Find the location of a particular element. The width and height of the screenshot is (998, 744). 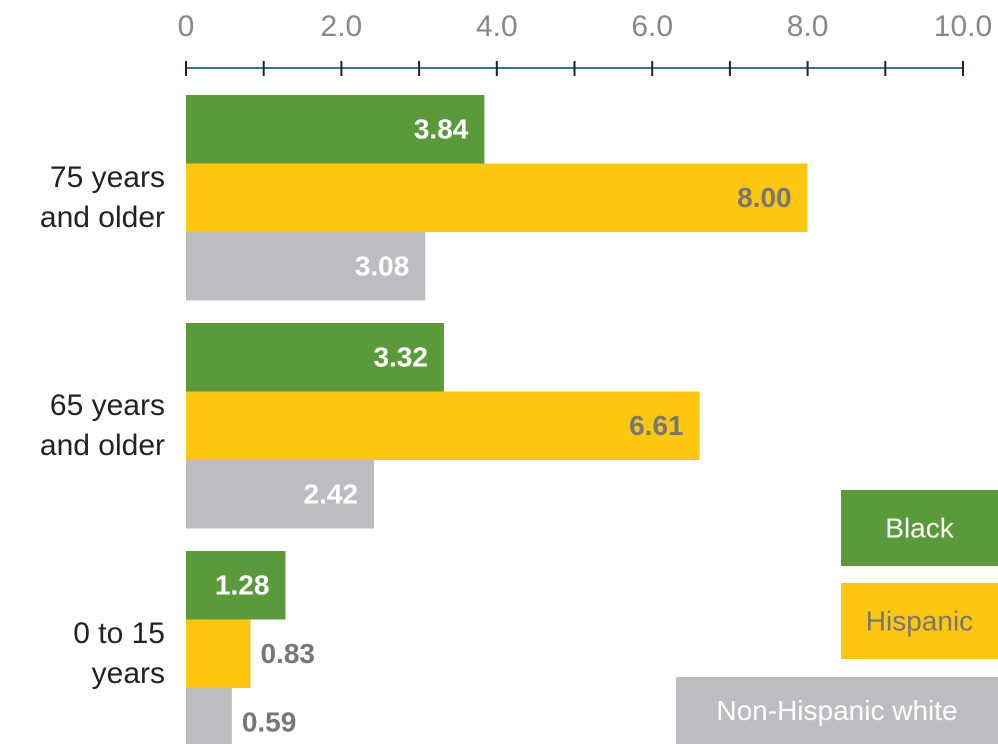

legend: Black Hispanic Non-Hispanic white is located at coordinates (837, 617).